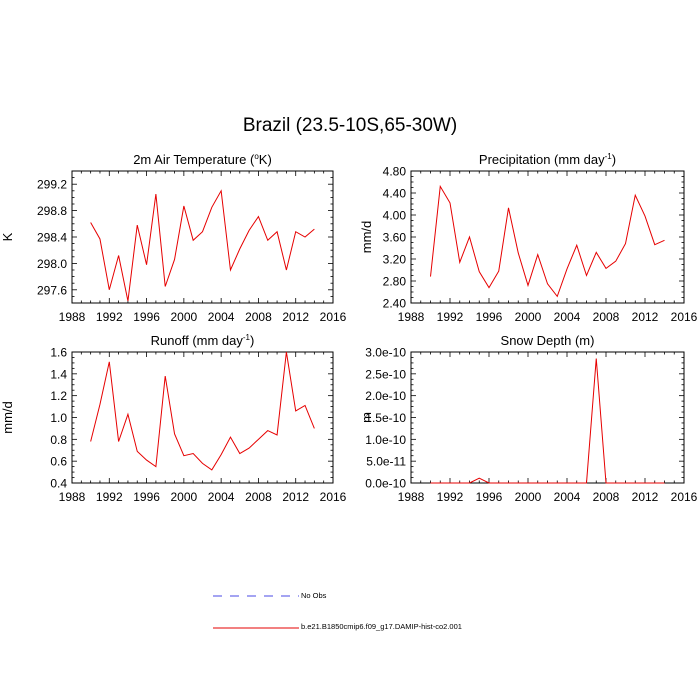 This screenshot has height=700, width=700. What do you see at coordinates (385, 440) in the screenshot?
I see `y-tick-label: 1.0e-10` at bounding box center [385, 440].